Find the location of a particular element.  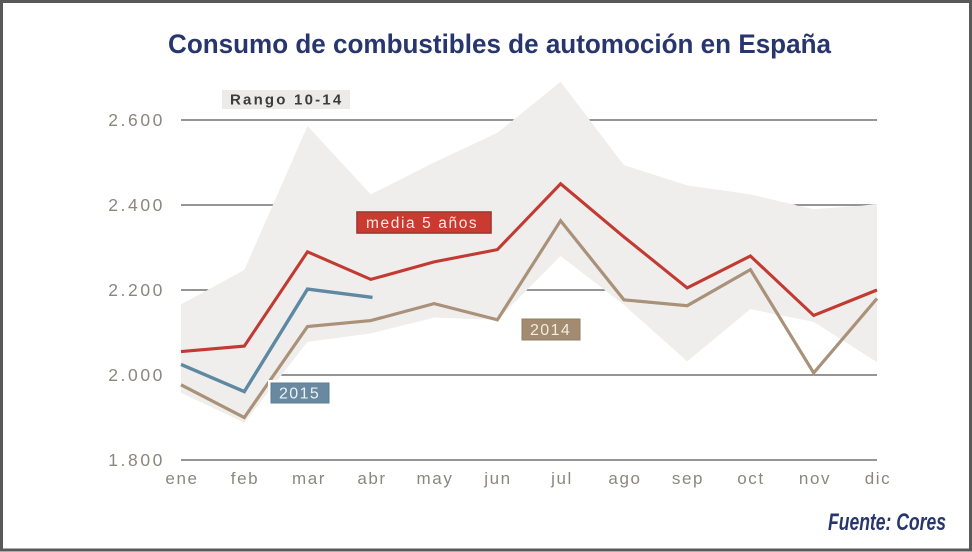

svg-text: media 5 años is located at coordinates (422, 223).